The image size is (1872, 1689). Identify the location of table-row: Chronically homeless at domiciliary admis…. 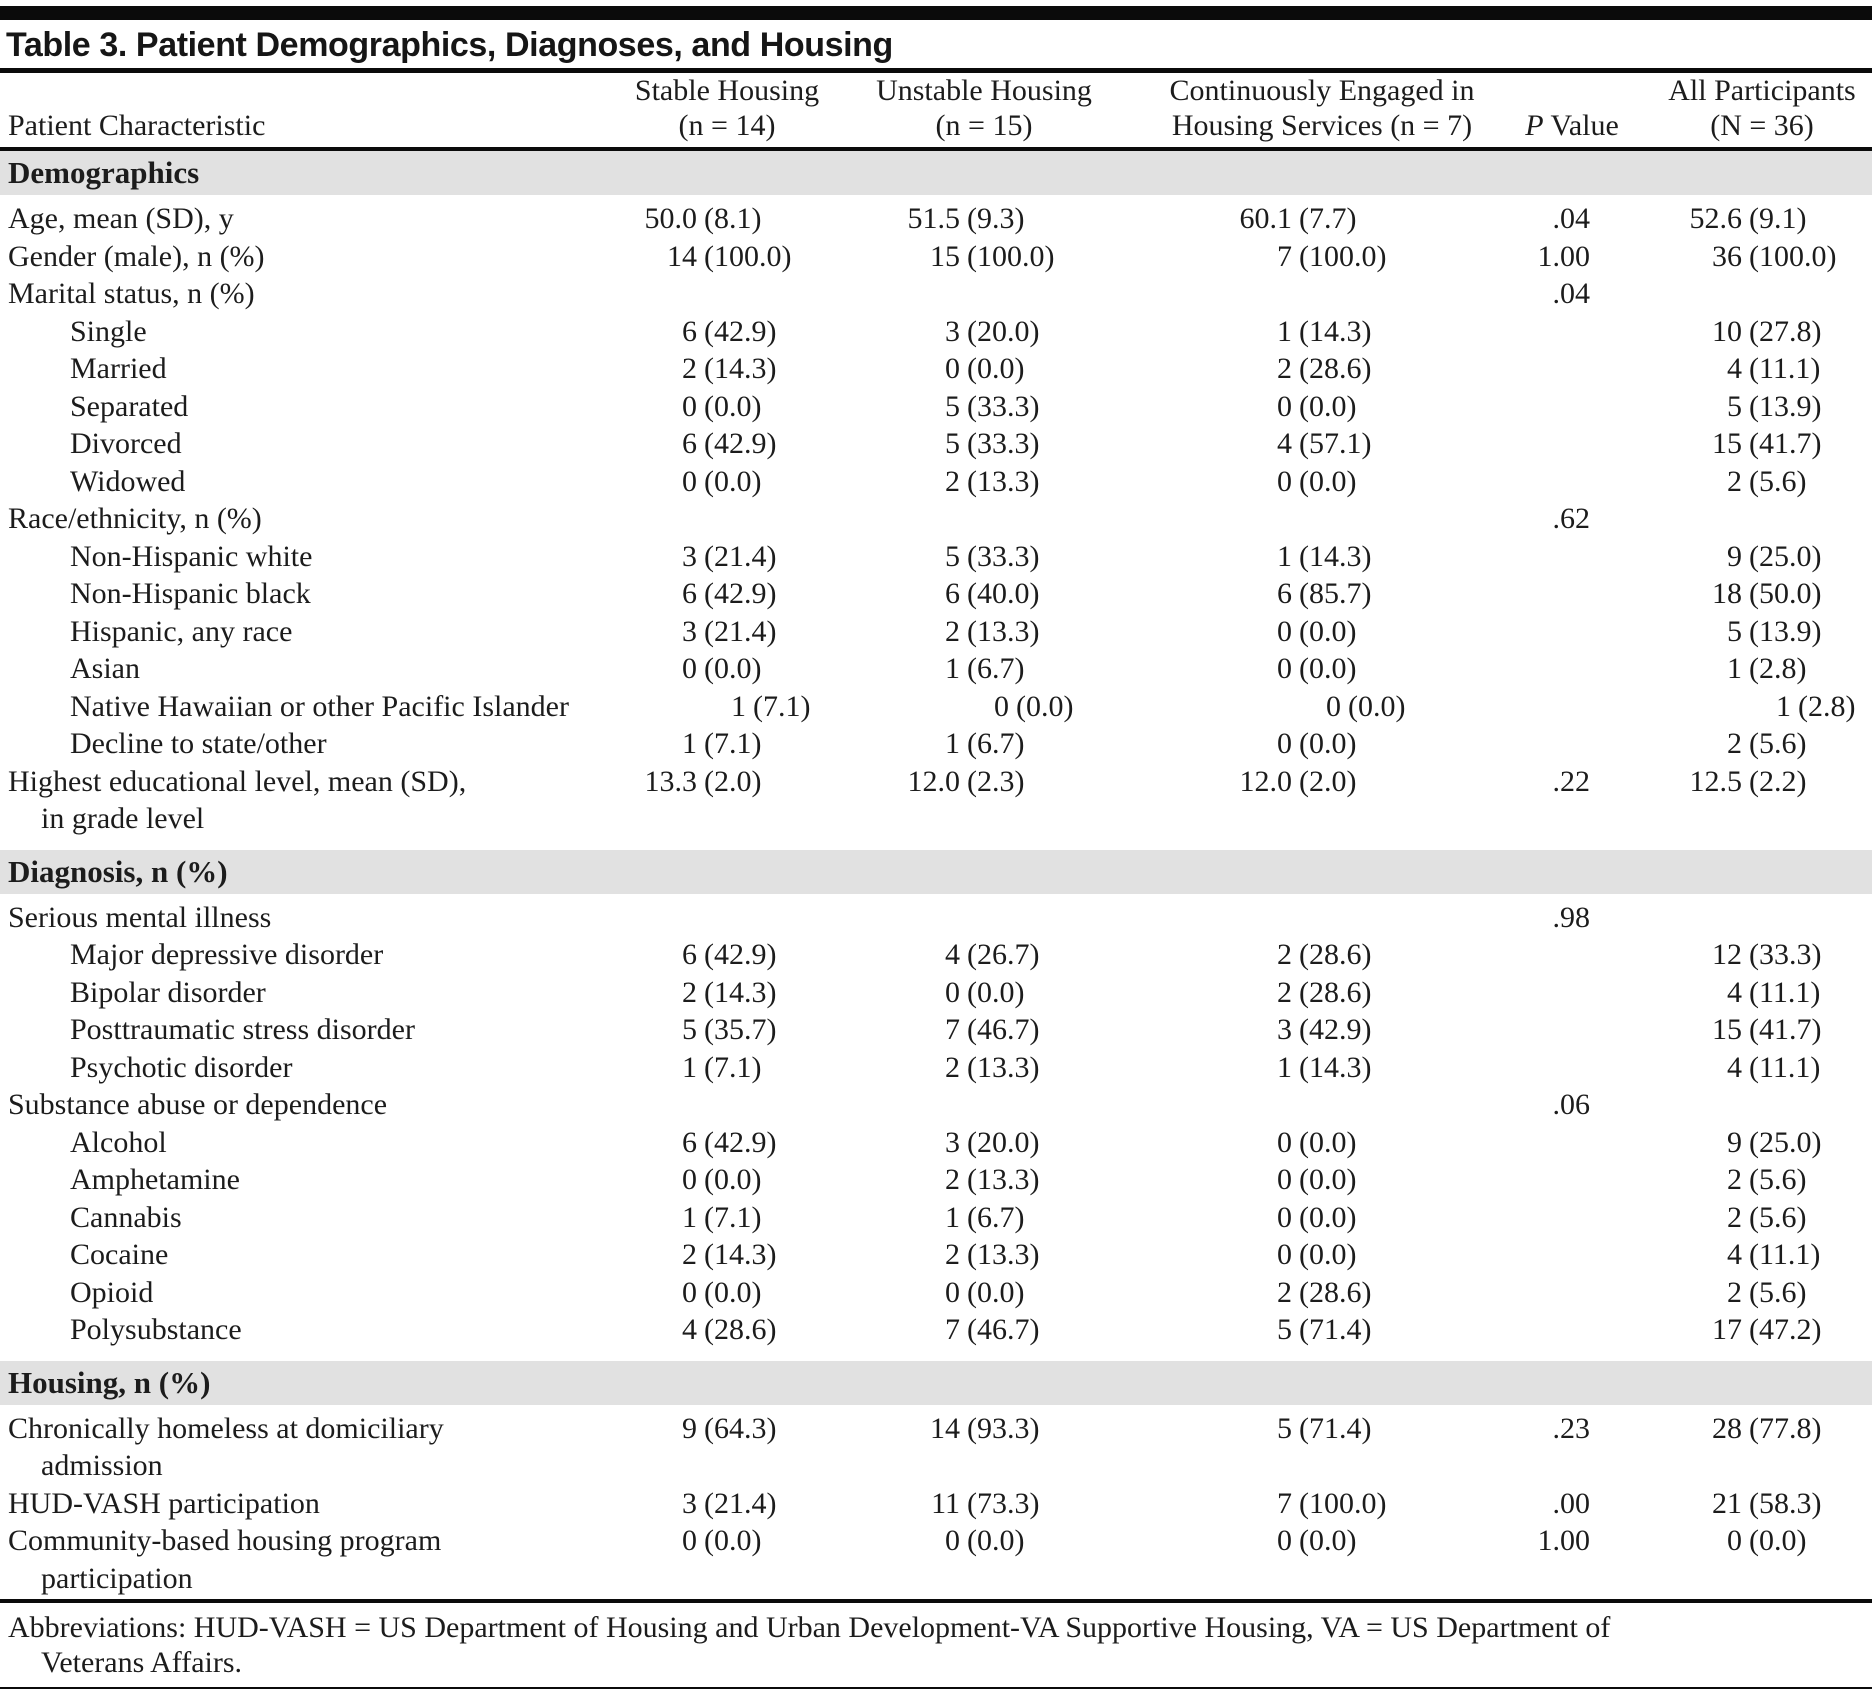
(936, 1447).